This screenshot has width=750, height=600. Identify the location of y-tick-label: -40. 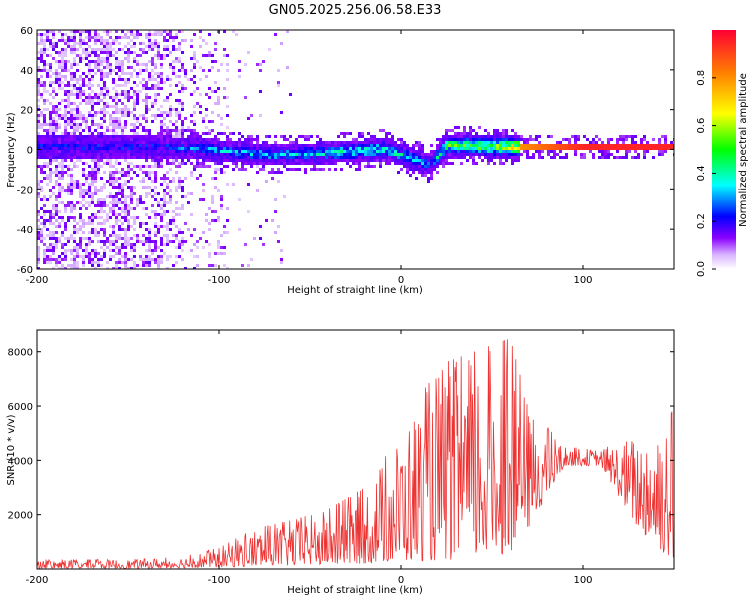
(25, 230).